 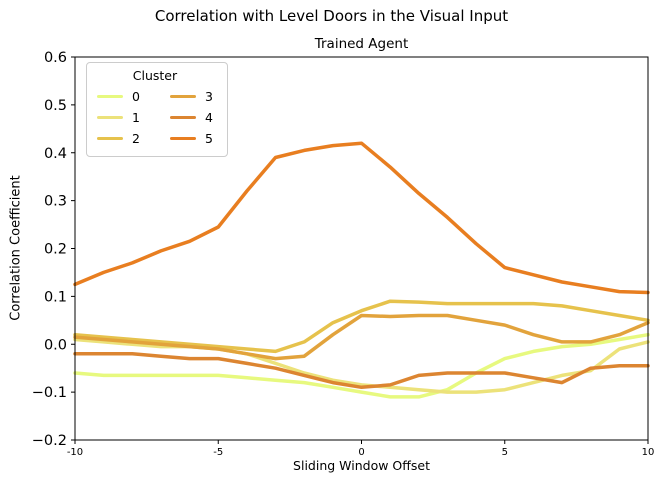 What do you see at coordinates (648, 452) in the screenshot?
I see `x-tick-label: 10` at bounding box center [648, 452].